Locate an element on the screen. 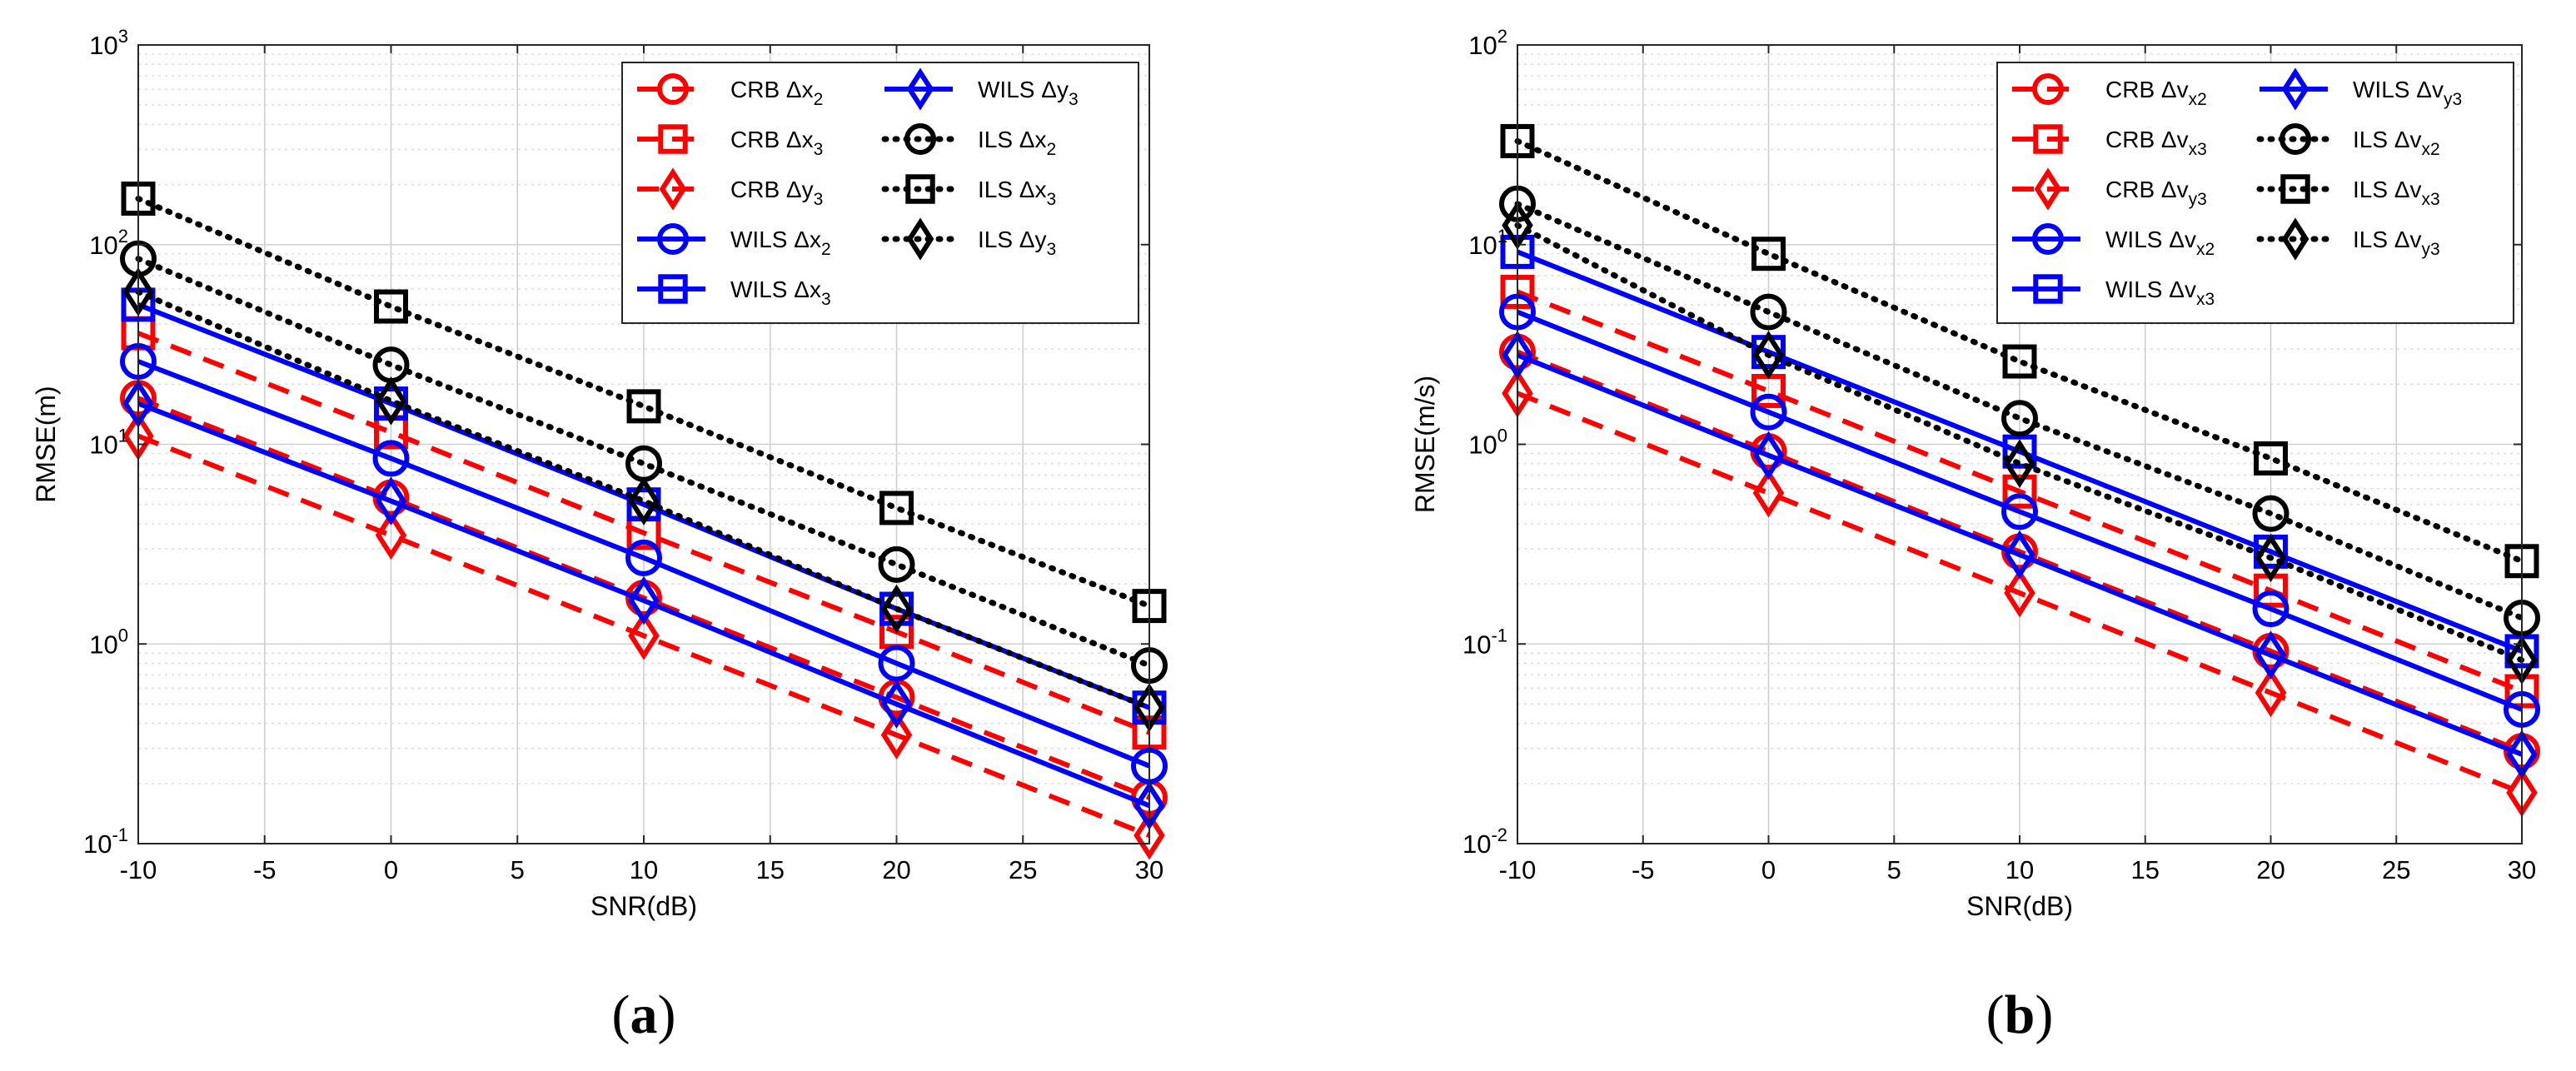 The height and width of the screenshot is (1071, 2576). legend-label: CRB Δx3 is located at coordinates (776, 143).